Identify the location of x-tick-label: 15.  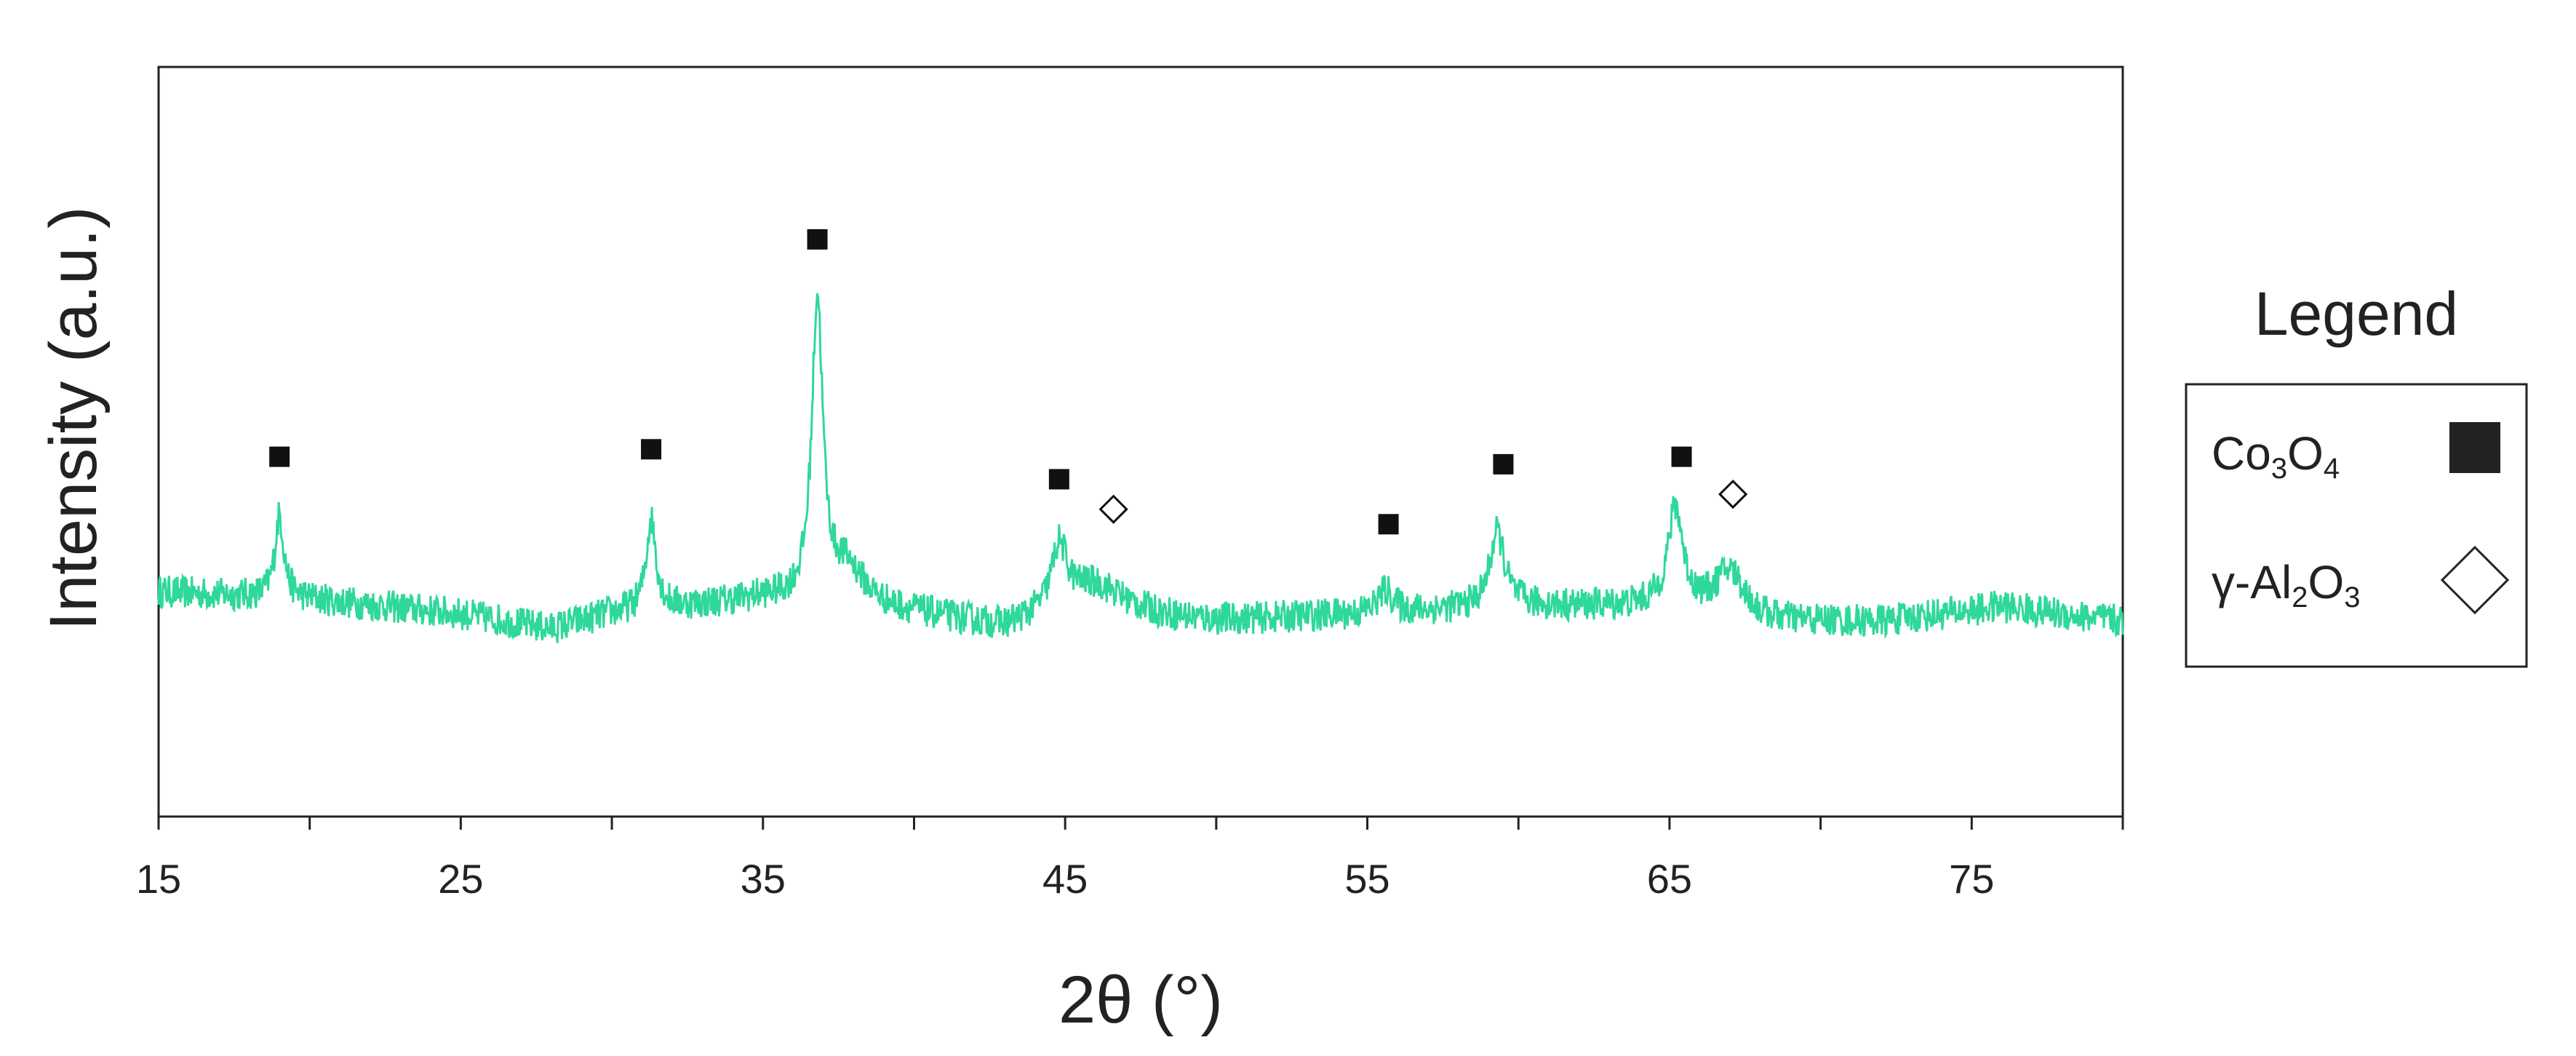
(158, 879).